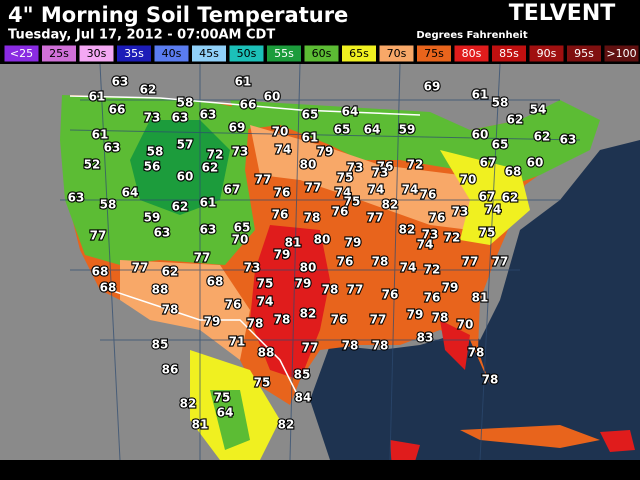 The width and height of the screenshot is (640, 480). I want to click on zone-80s-plains, so click(290, 302).